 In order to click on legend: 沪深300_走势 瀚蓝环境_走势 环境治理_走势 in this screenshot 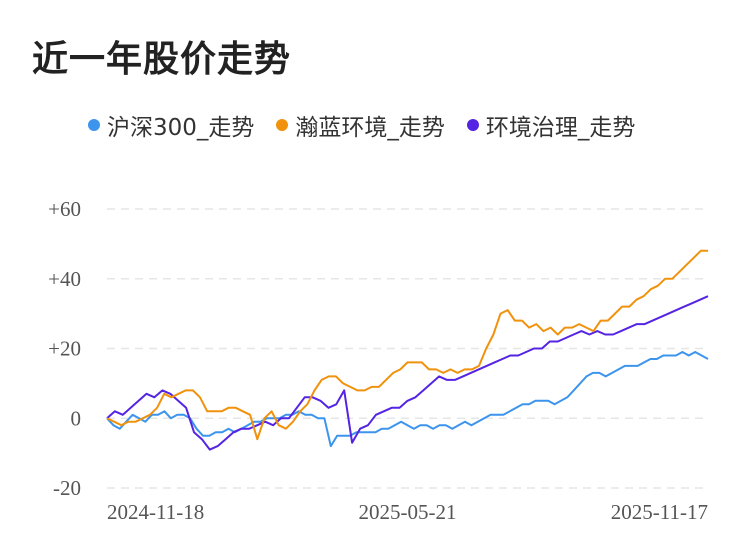, I will do `click(372, 125)`.